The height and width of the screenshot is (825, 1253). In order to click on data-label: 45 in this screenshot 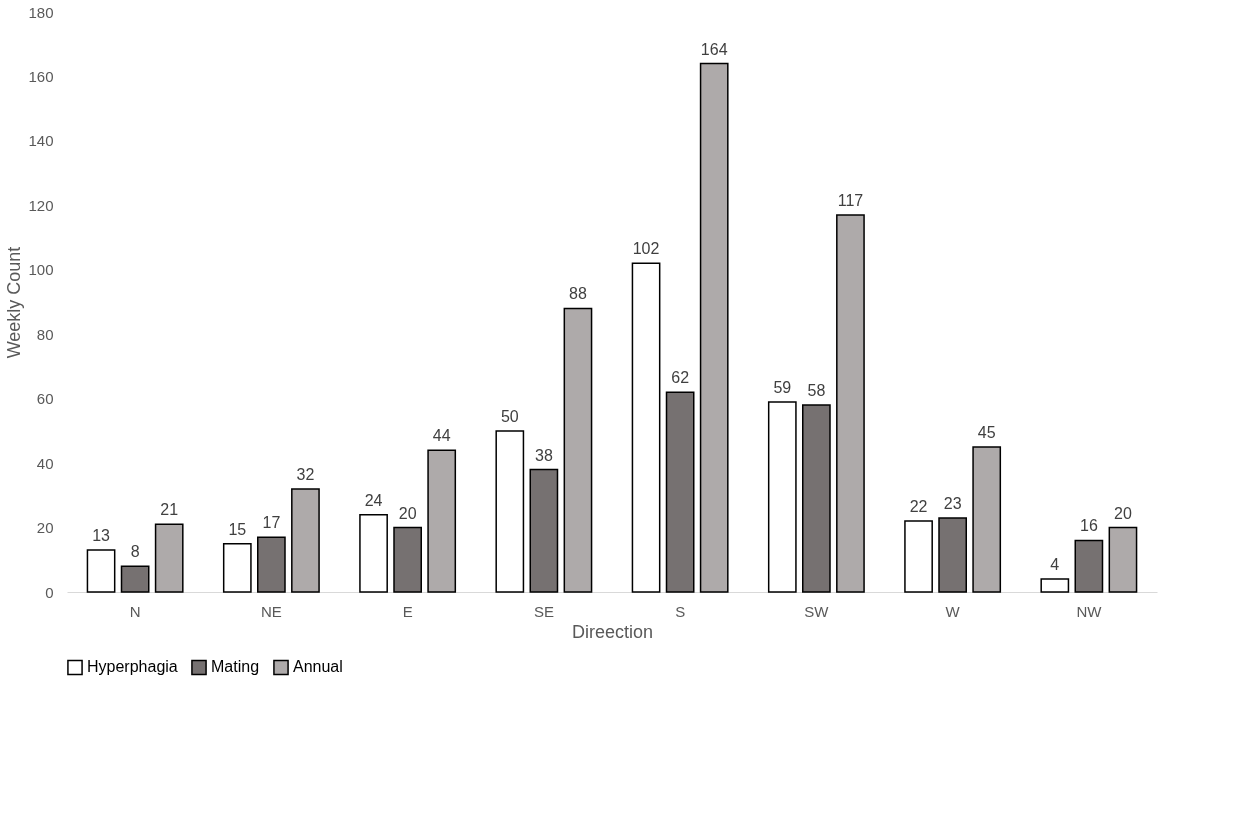, I will do `click(986, 432)`.